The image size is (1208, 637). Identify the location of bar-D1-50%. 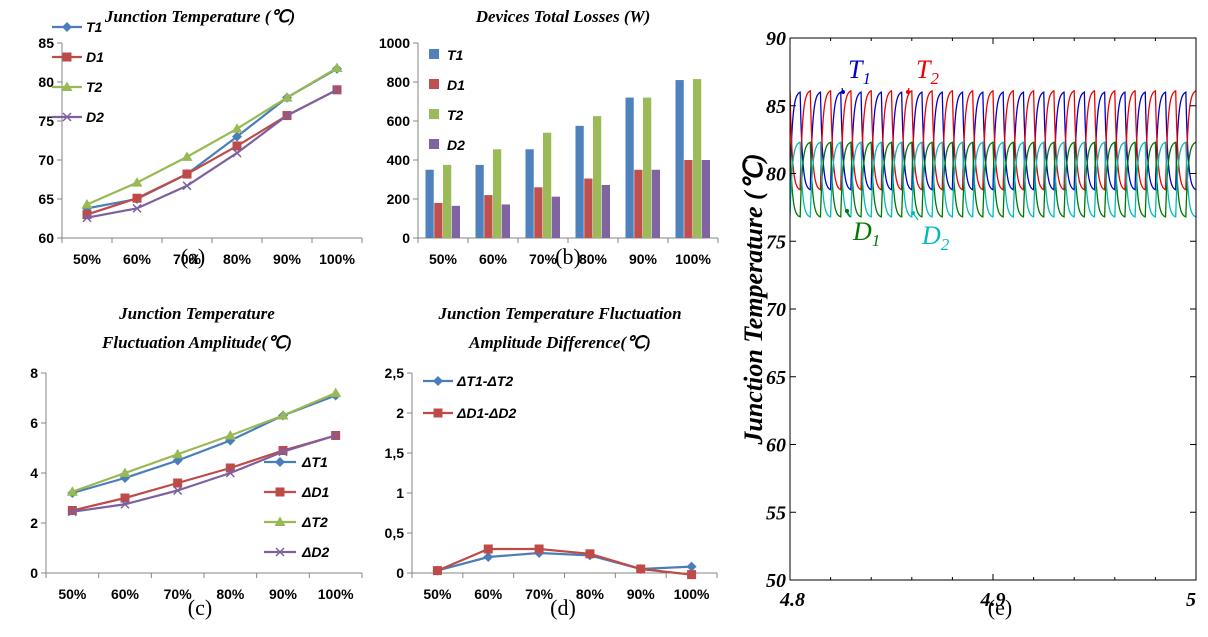
(438, 220).